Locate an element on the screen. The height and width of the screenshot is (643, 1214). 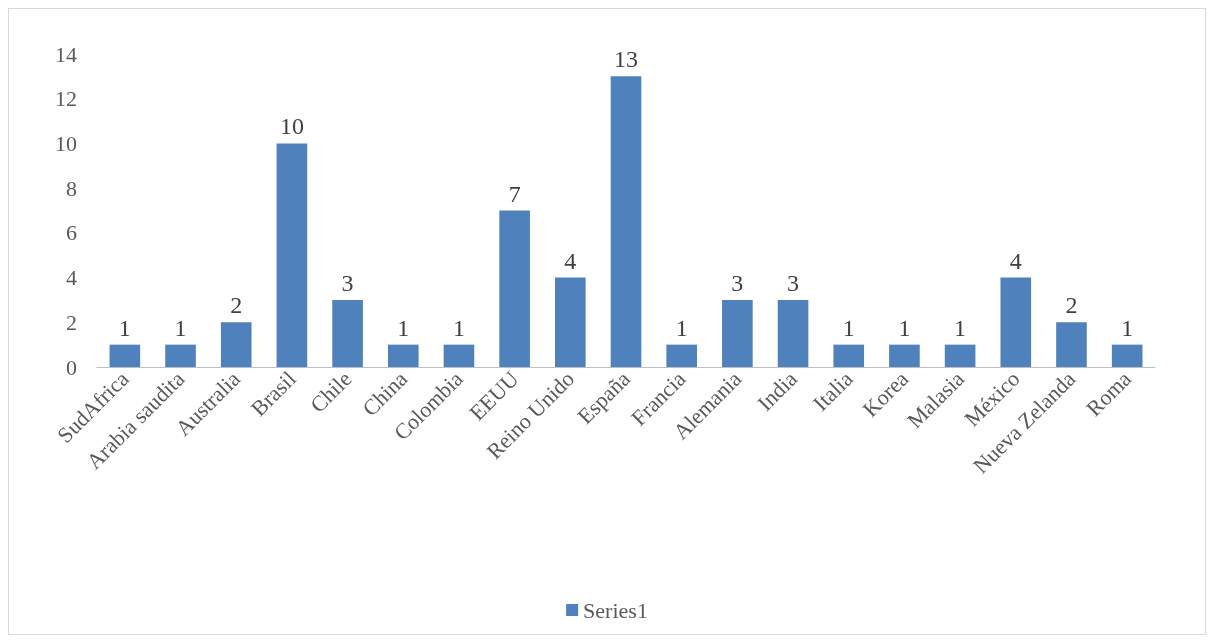
data-label: 10 is located at coordinates (291, 126).